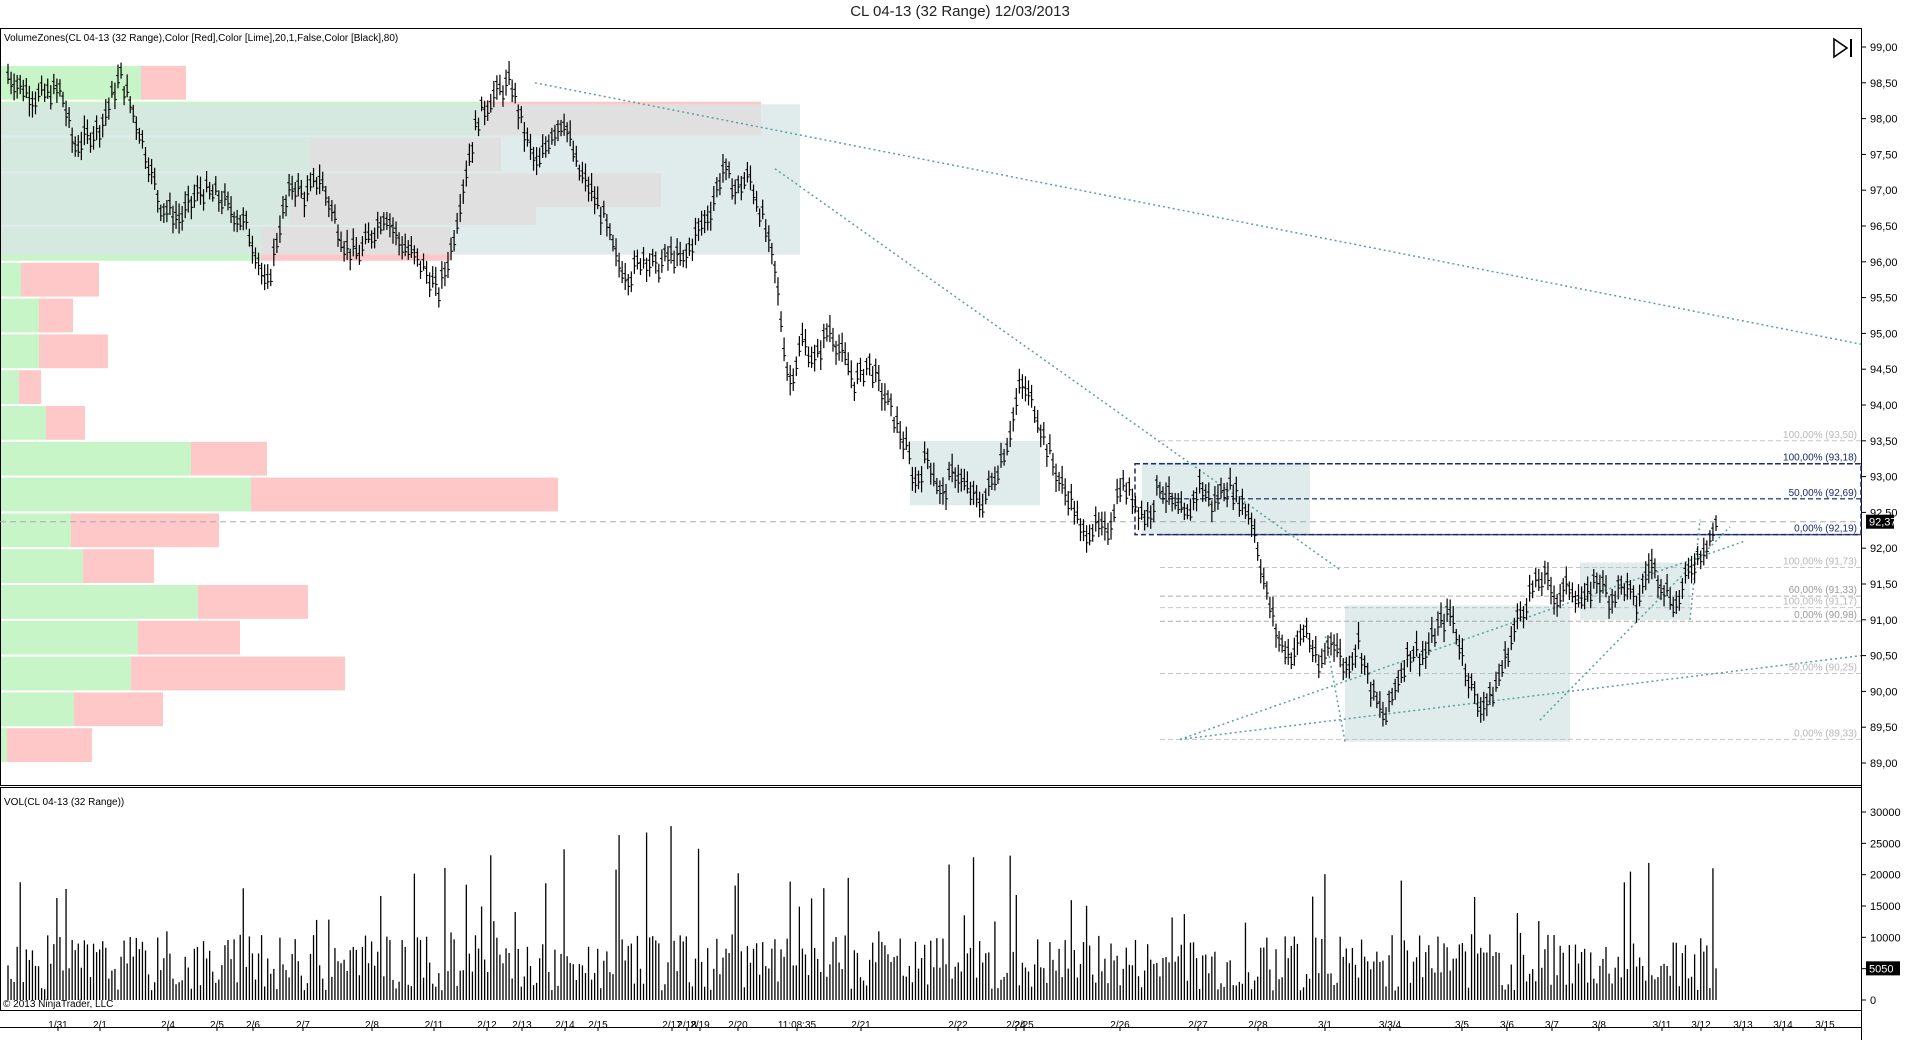 The height and width of the screenshot is (1058, 1920). Describe the element at coordinates (1883, 523) in the screenshot. I see `last-price-label: 92,37` at that location.